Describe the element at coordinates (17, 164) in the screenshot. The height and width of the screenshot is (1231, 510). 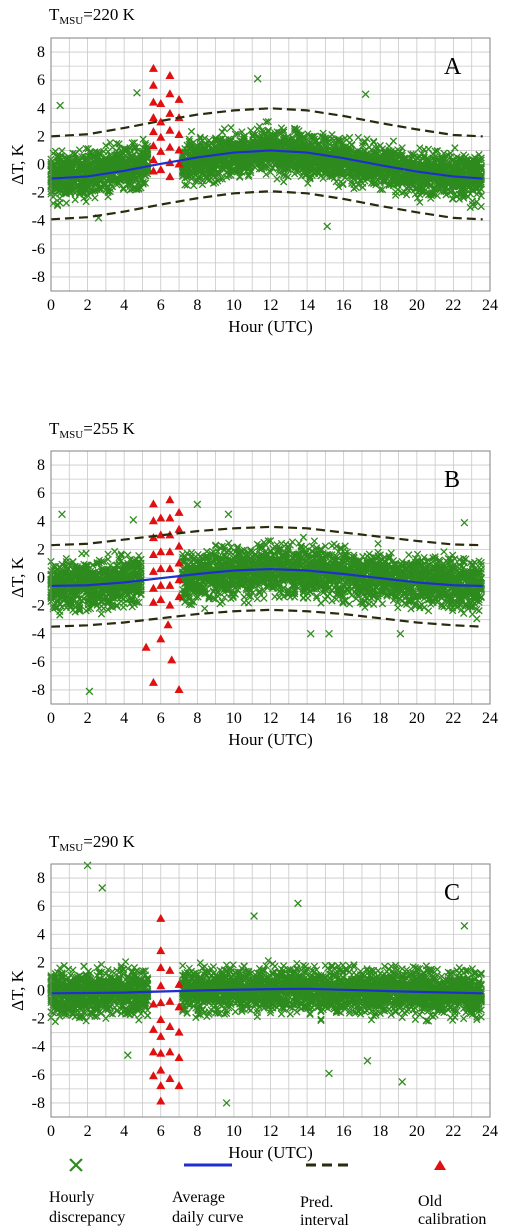
I see `y-axis-label: ΔT, K` at that location.